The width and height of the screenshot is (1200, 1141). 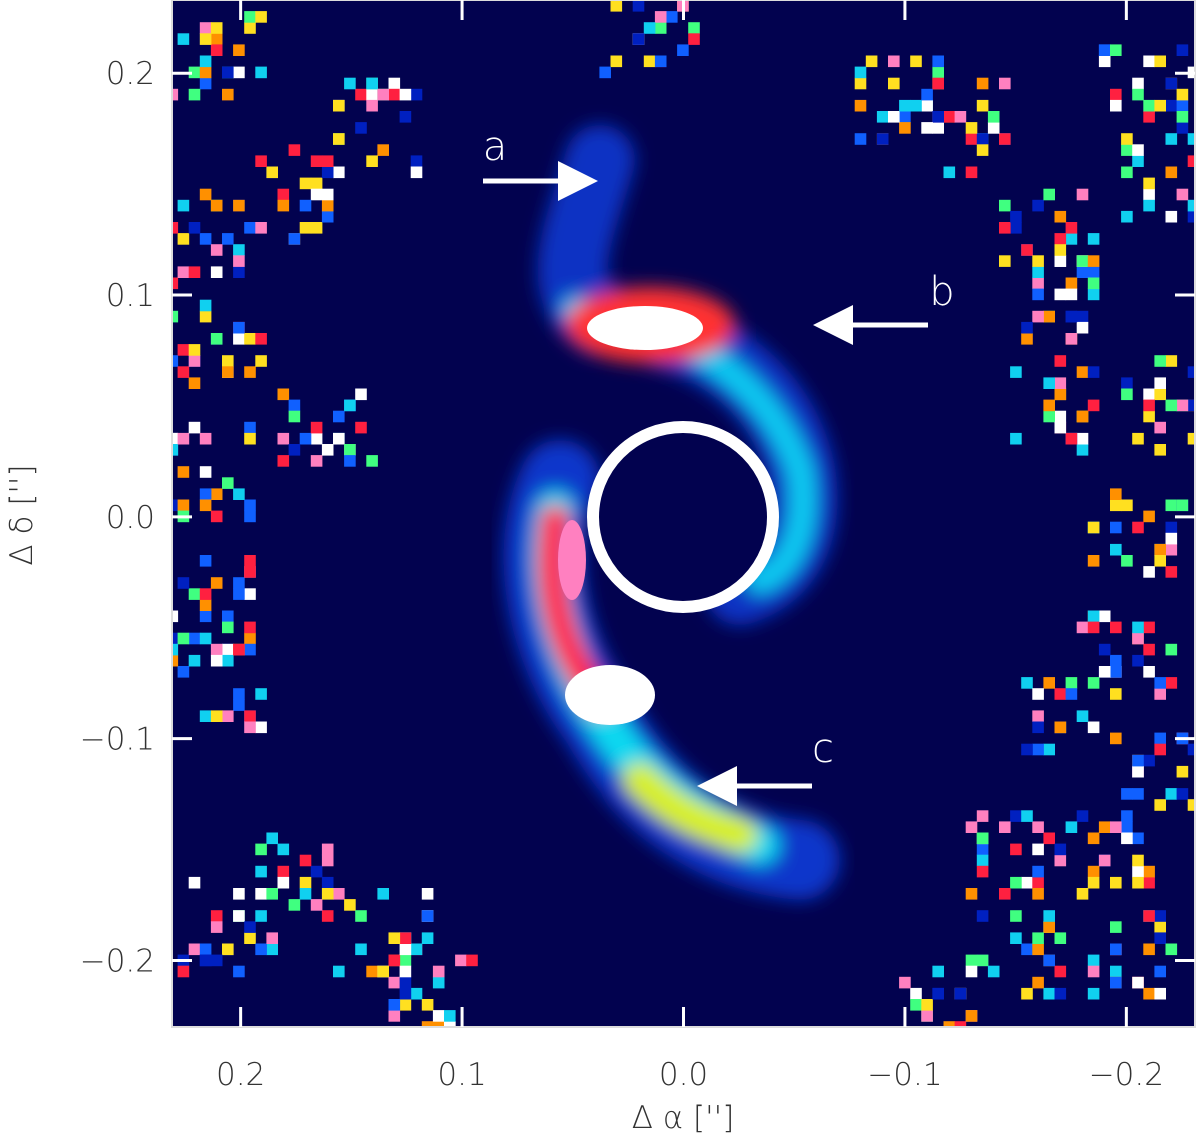 What do you see at coordinates (941, 292) in the screenshot?
I see `annotation: b` at bounding box center [941, 292].